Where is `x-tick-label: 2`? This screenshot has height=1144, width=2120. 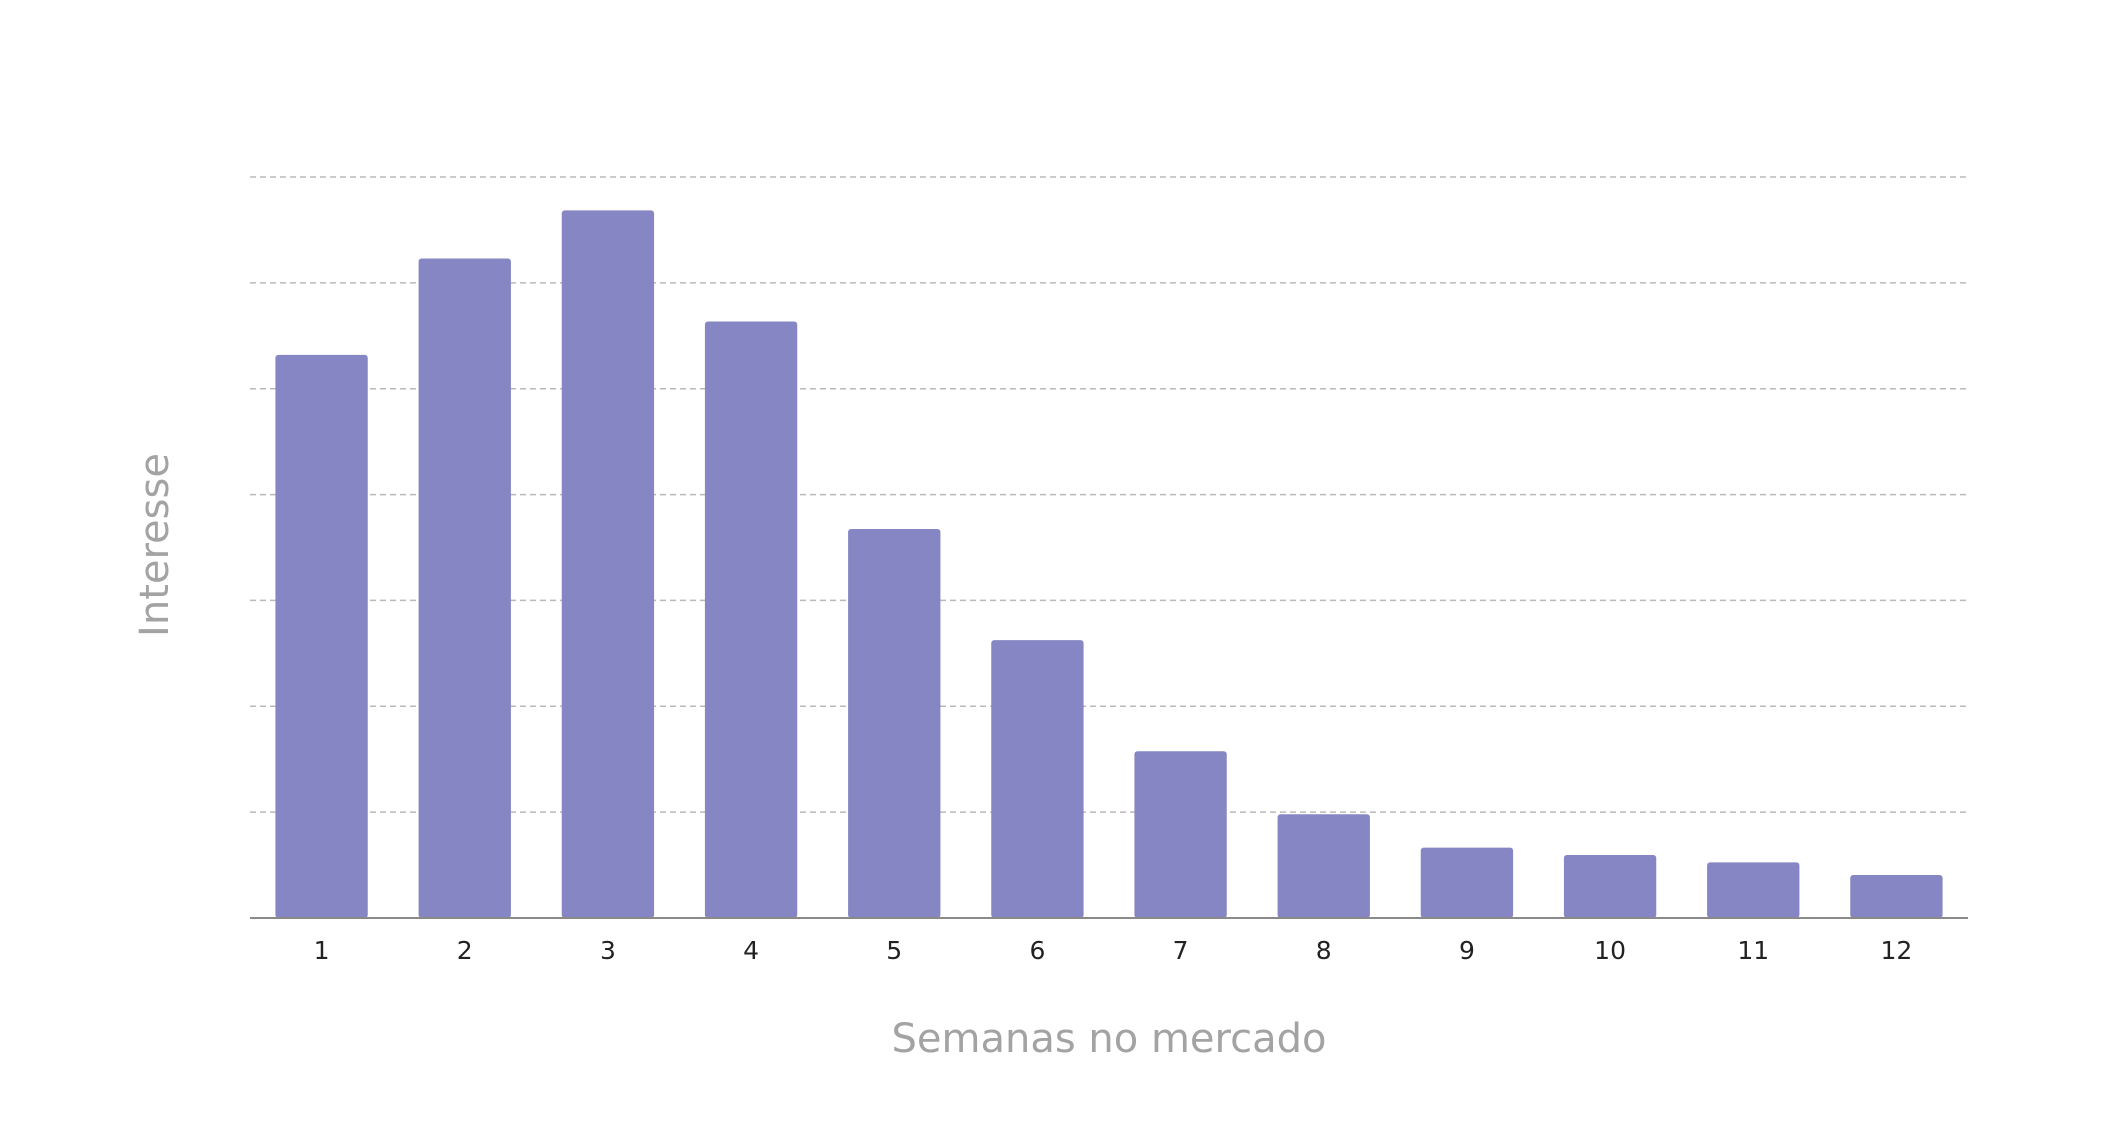 x-tick-label: 2 is located at coordinates (465, 950).